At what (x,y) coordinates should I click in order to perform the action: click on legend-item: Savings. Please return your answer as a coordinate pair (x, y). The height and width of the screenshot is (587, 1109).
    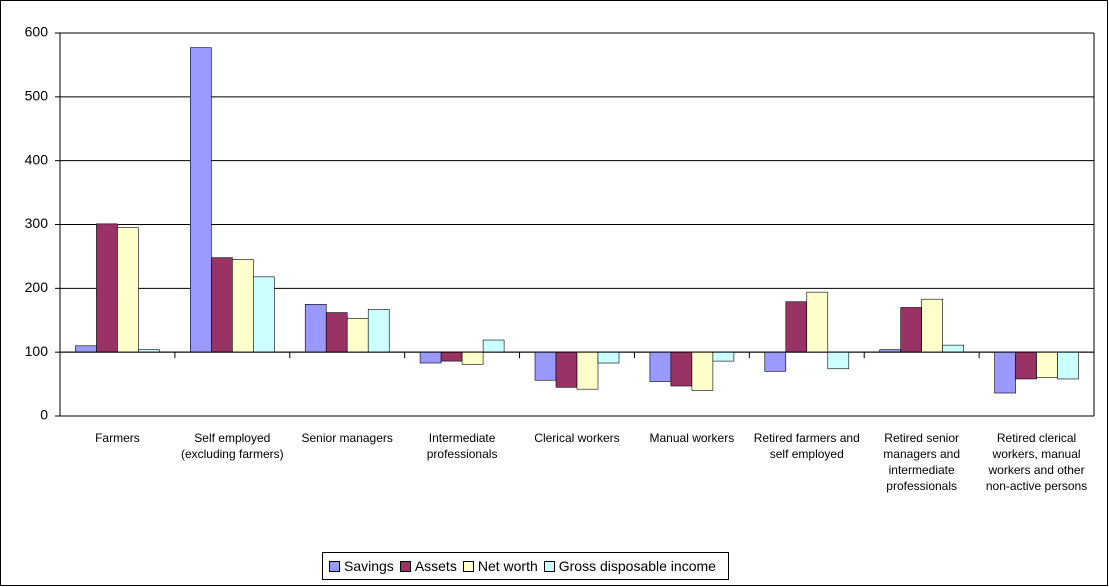
    Looking at the image, I should click on (361, 566).